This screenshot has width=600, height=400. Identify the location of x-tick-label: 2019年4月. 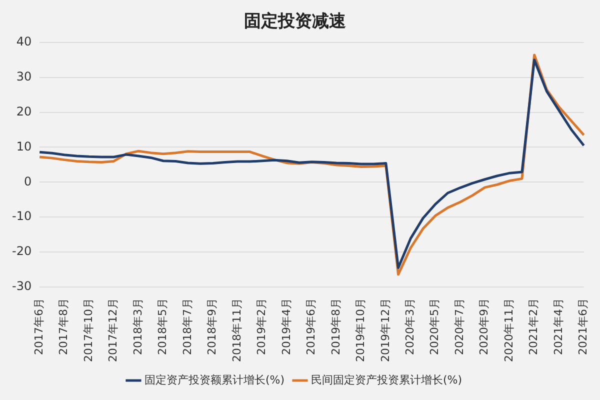
(286, 327).